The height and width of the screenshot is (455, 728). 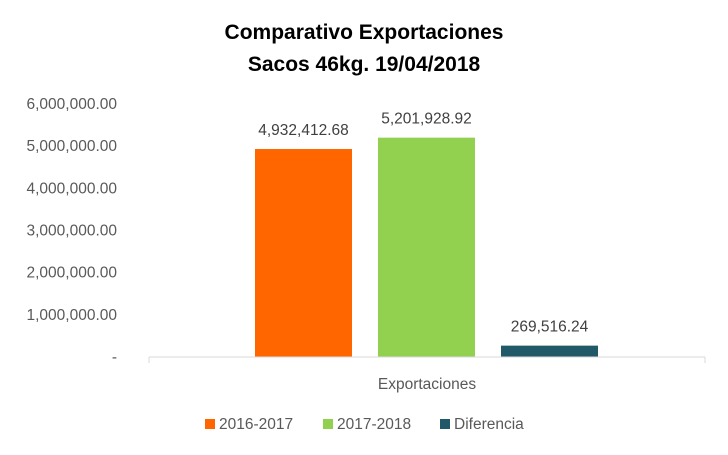 I want to click on legend-label: 2016-2017, so click(x=256, y=424).